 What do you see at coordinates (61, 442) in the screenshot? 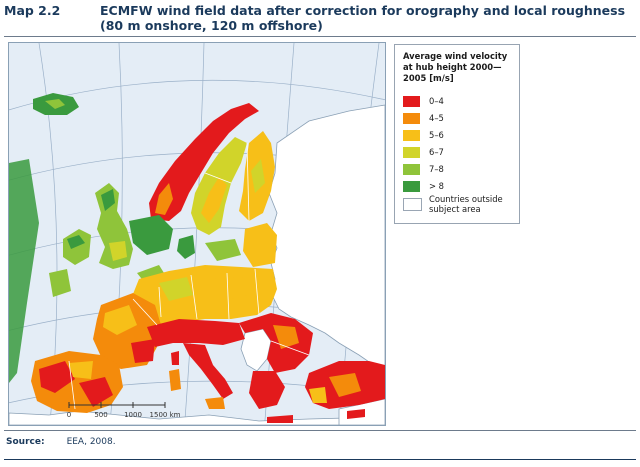
I see `source-line: Source: EEA, 2008.` at bounding box center [61, 442].